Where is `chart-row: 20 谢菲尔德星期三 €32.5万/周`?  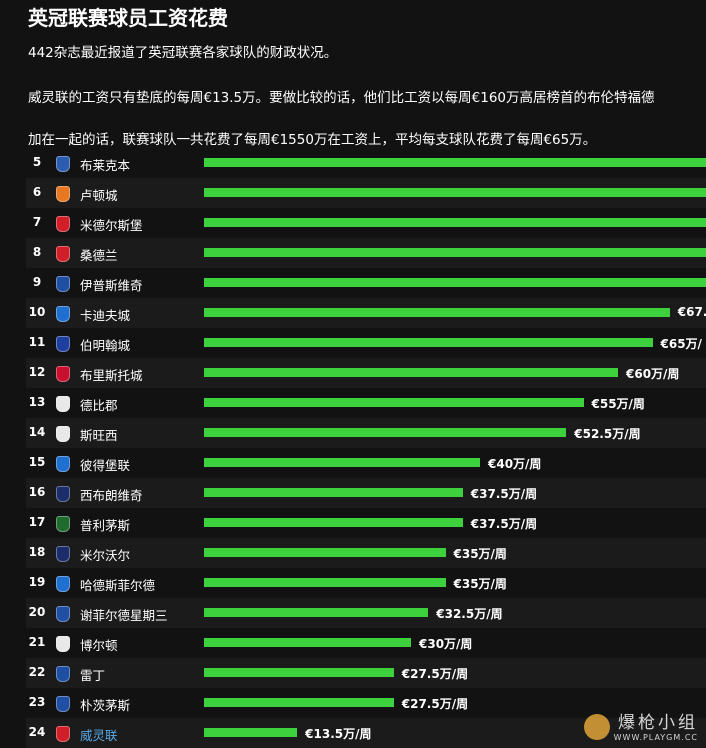 chart-row: 20 谢菲尔德星期三 €32.5万/周 is located at coordinates (366, 613).